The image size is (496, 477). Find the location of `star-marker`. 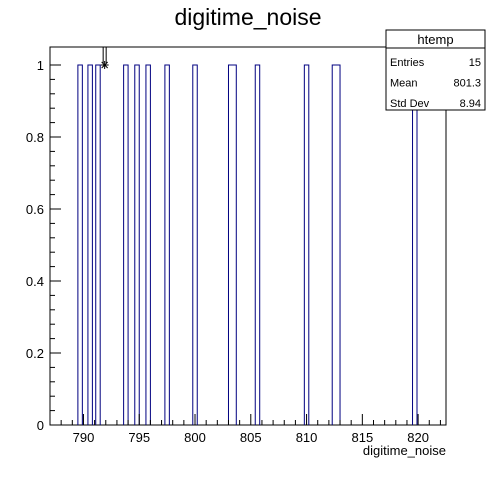

star-marker is located at coordinates (104, 65).